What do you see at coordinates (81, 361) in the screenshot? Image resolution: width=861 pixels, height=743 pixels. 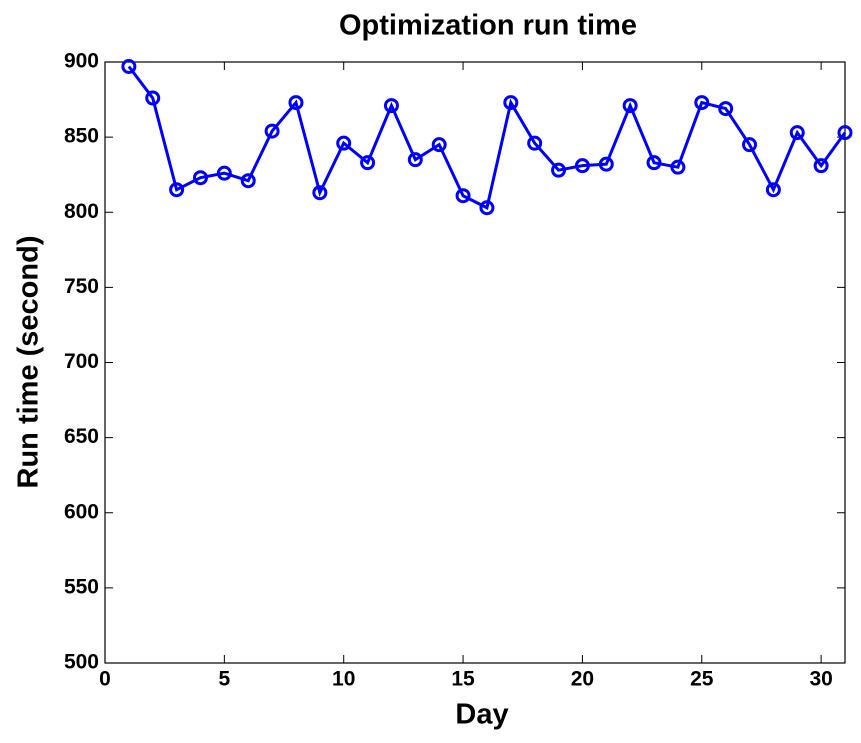 I see `y-tick-label: 700` at bounding box center [81, 361].